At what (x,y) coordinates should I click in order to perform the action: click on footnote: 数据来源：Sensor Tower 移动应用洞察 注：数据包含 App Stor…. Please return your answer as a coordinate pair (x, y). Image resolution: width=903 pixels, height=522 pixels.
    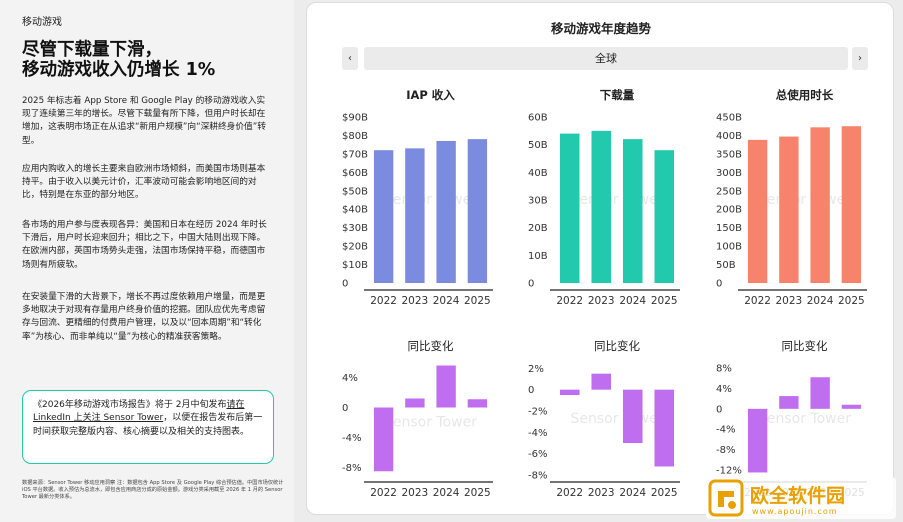
    Looking at the image, I should click on (153, 490).